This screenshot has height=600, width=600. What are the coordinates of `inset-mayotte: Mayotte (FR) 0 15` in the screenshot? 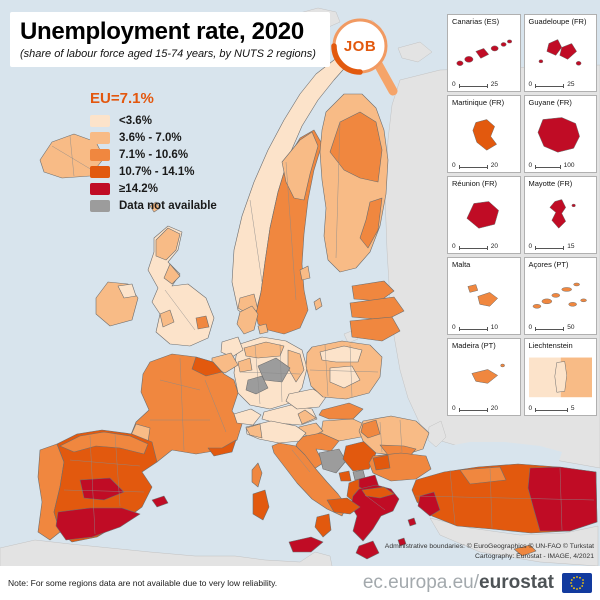 It's located at (560, 215).